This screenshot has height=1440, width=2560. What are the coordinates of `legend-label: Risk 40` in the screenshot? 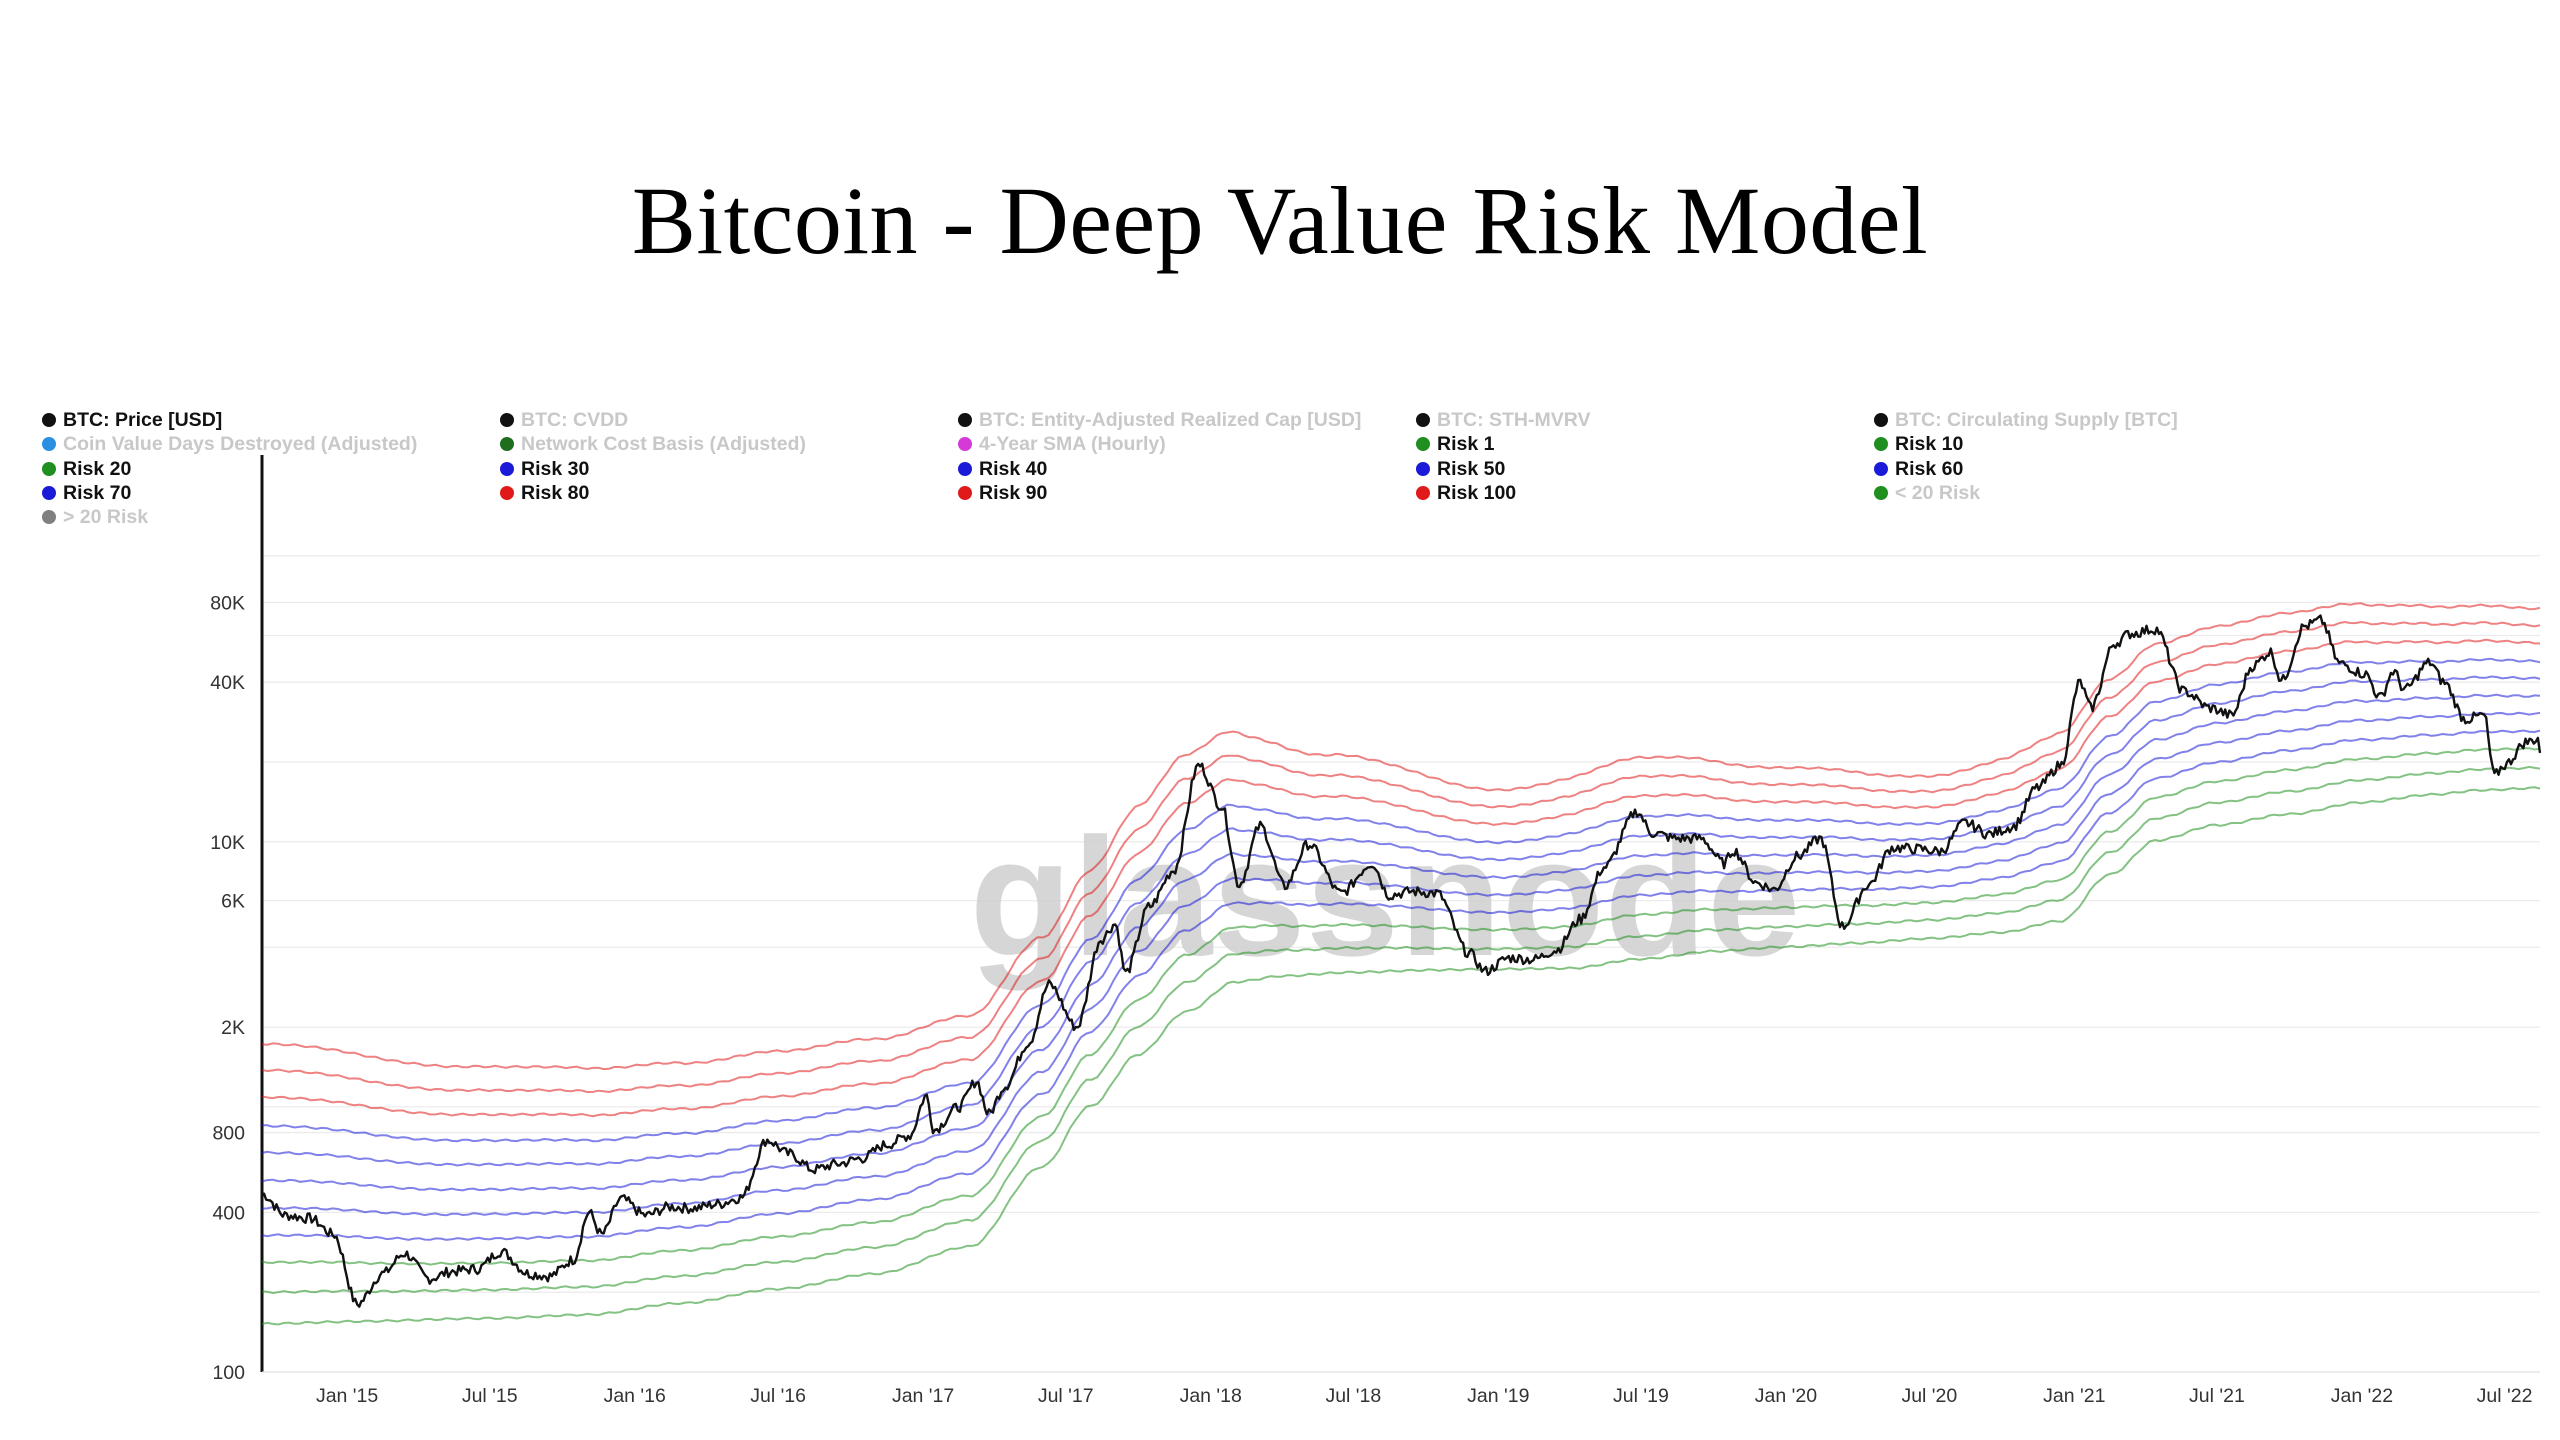 It's located at (1013, 469).